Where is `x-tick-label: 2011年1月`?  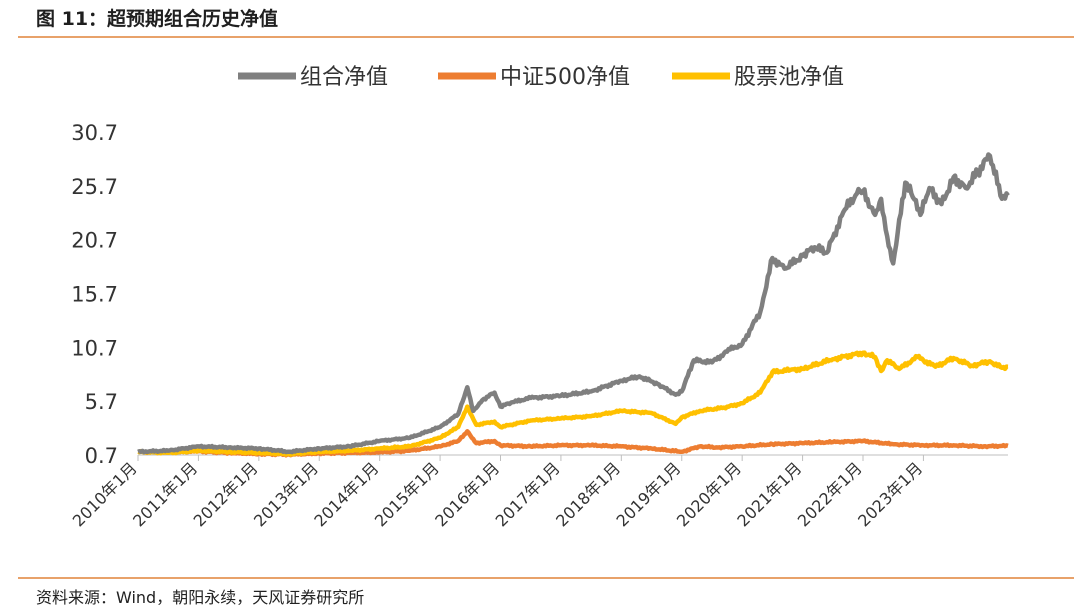 x-tick-label: 2011年1月 is located at coordinates (165, 494).